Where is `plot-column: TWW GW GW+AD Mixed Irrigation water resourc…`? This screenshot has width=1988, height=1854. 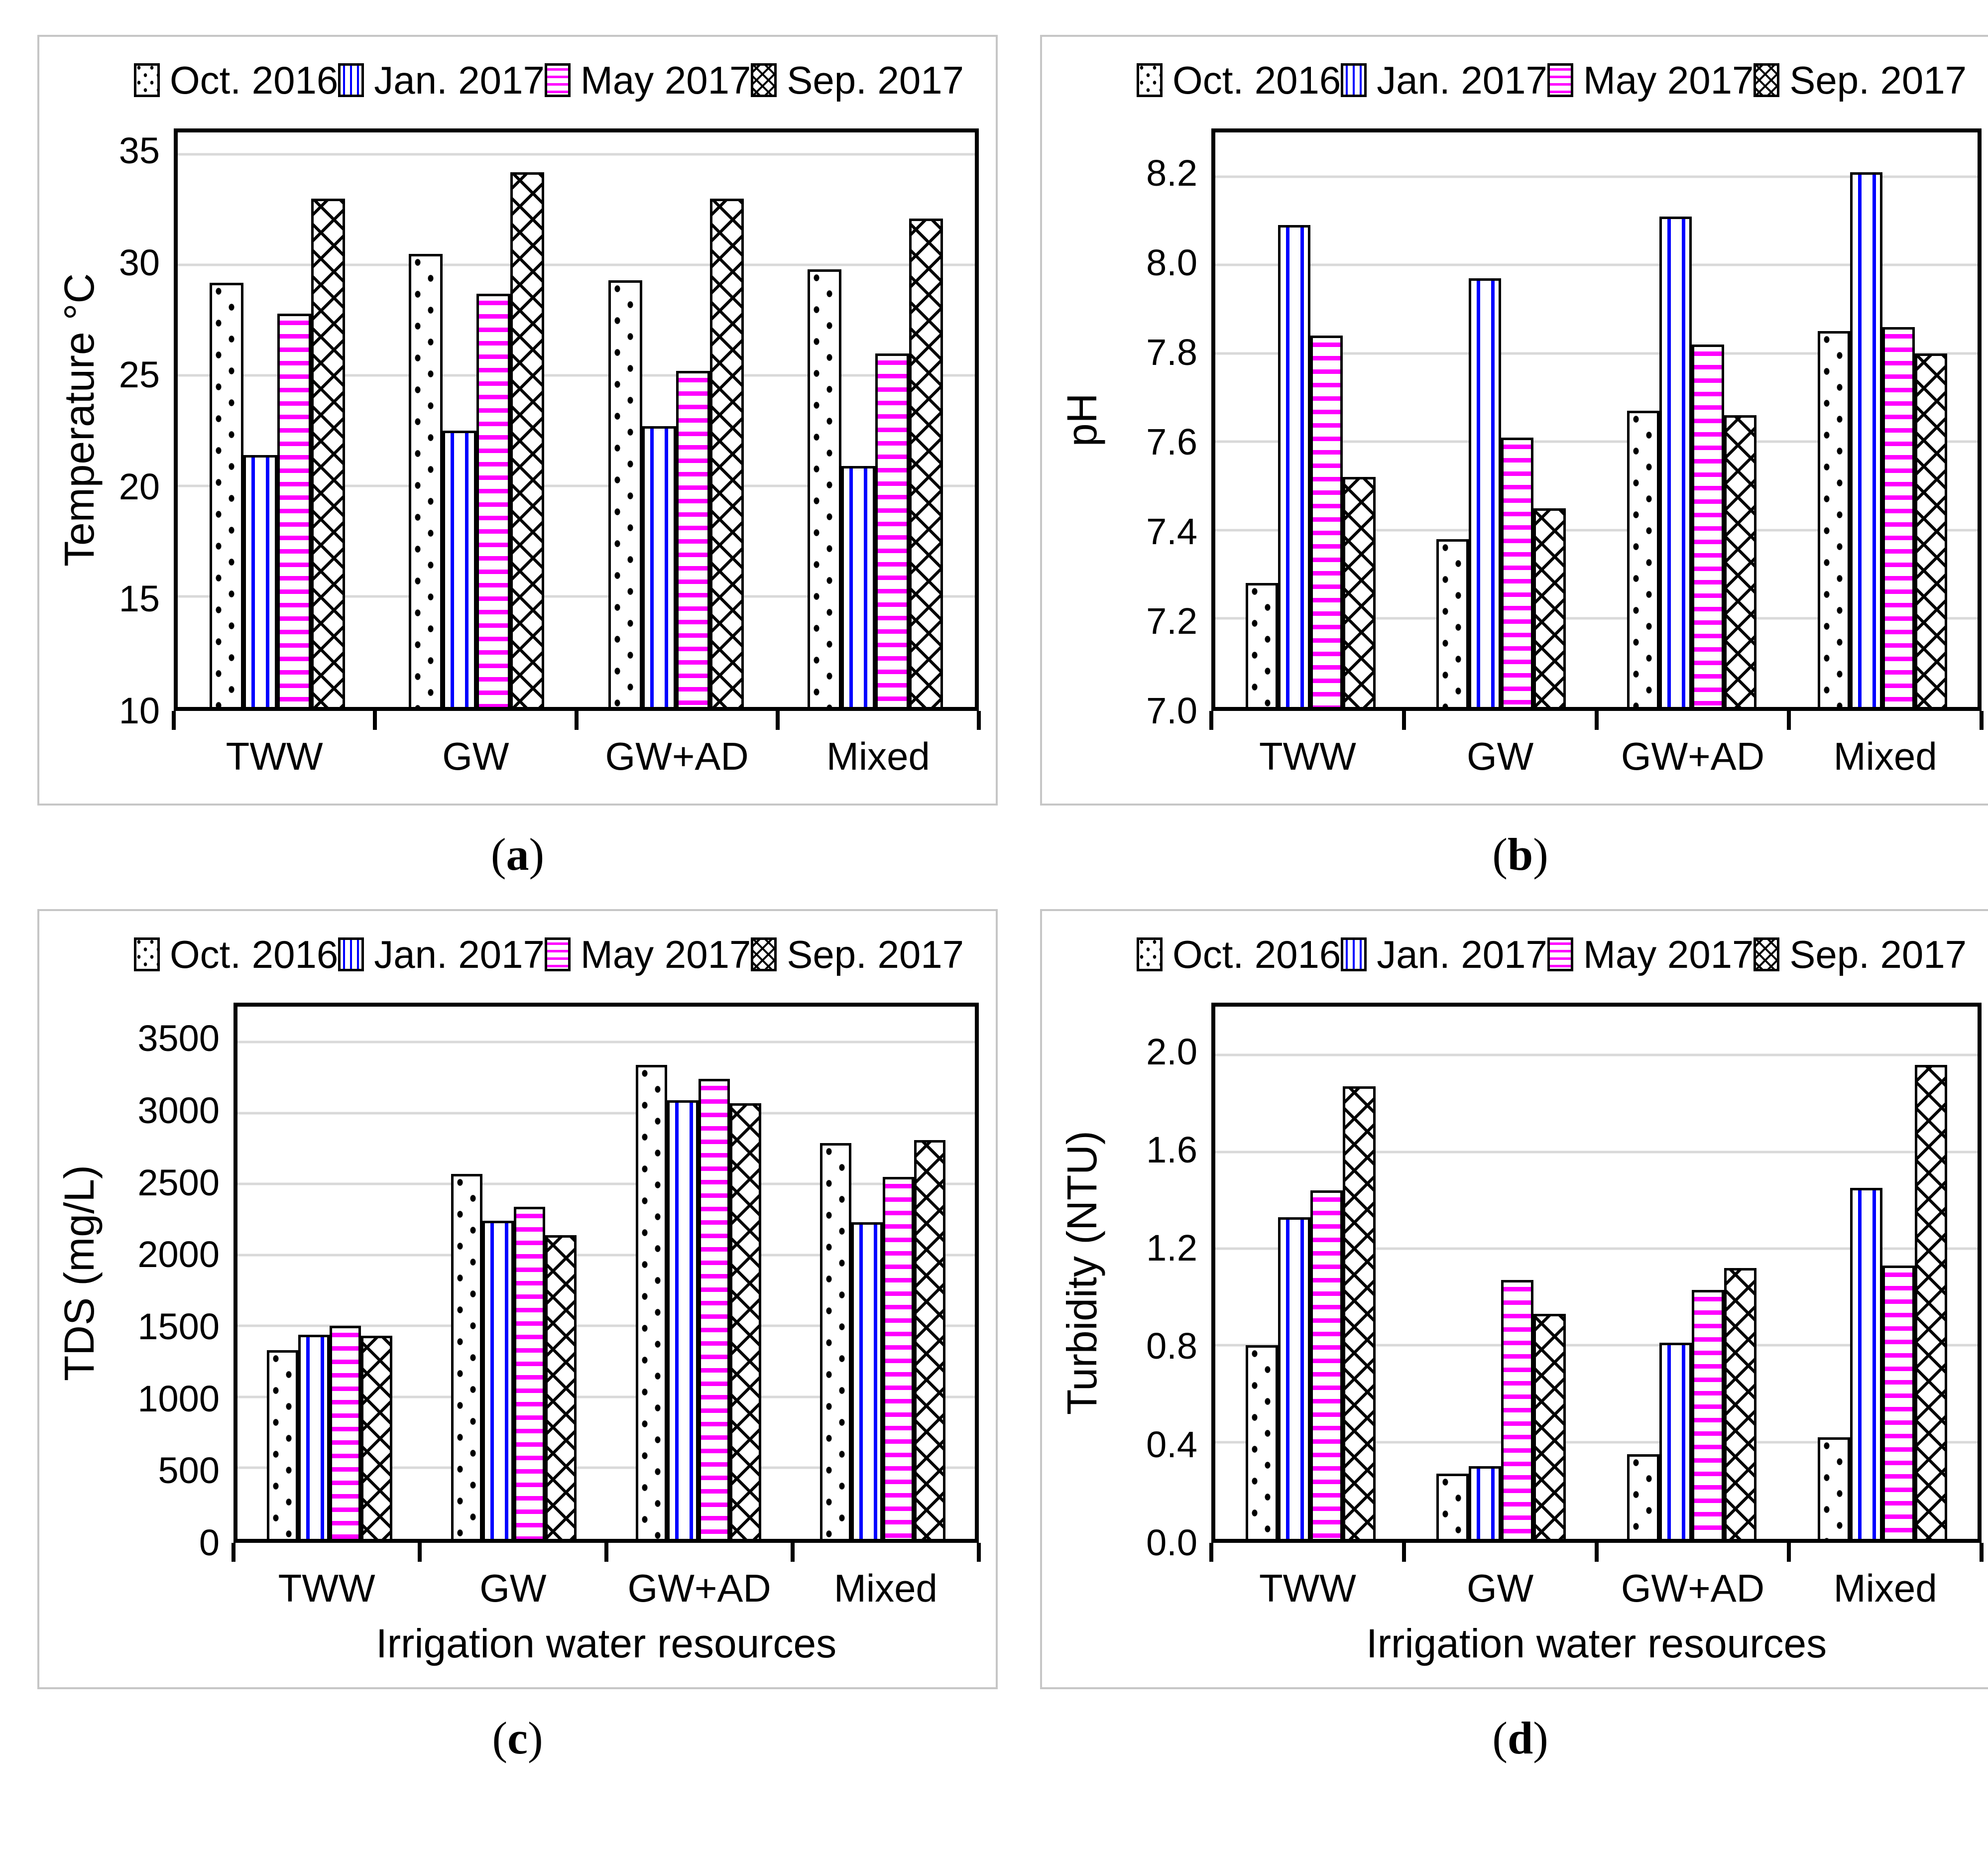
plot-column: TWW GW GW+AD Mixed Irrigation water resourc… is located at coordinates (1597, 1338).